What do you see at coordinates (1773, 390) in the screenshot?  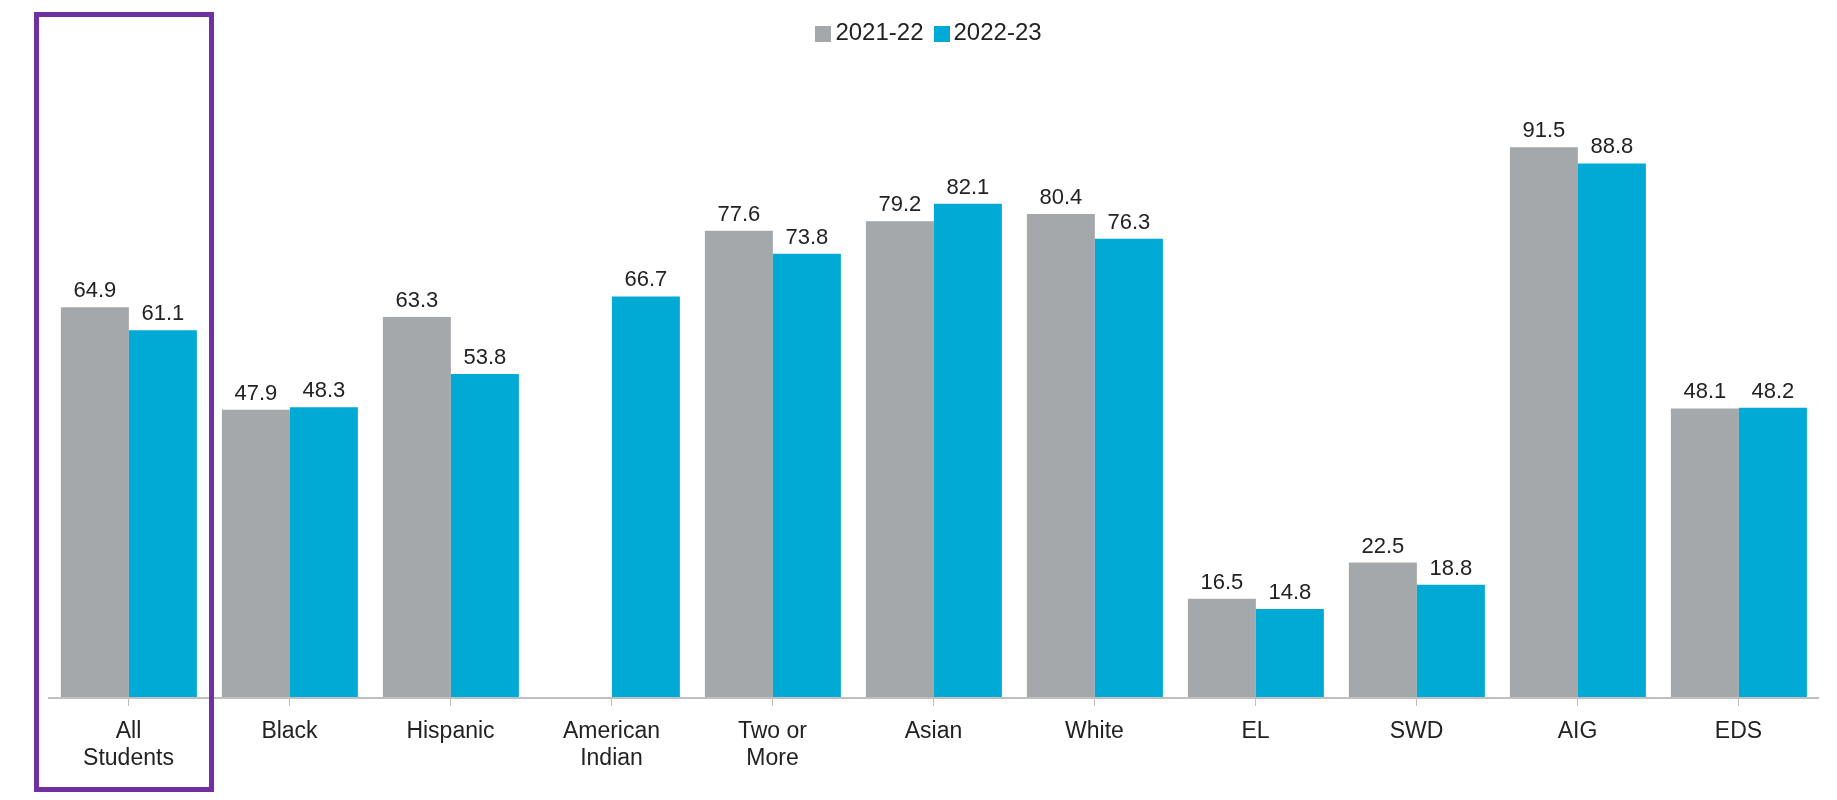 I see `data-label: 48.2` at bounding box center [1773, 390].